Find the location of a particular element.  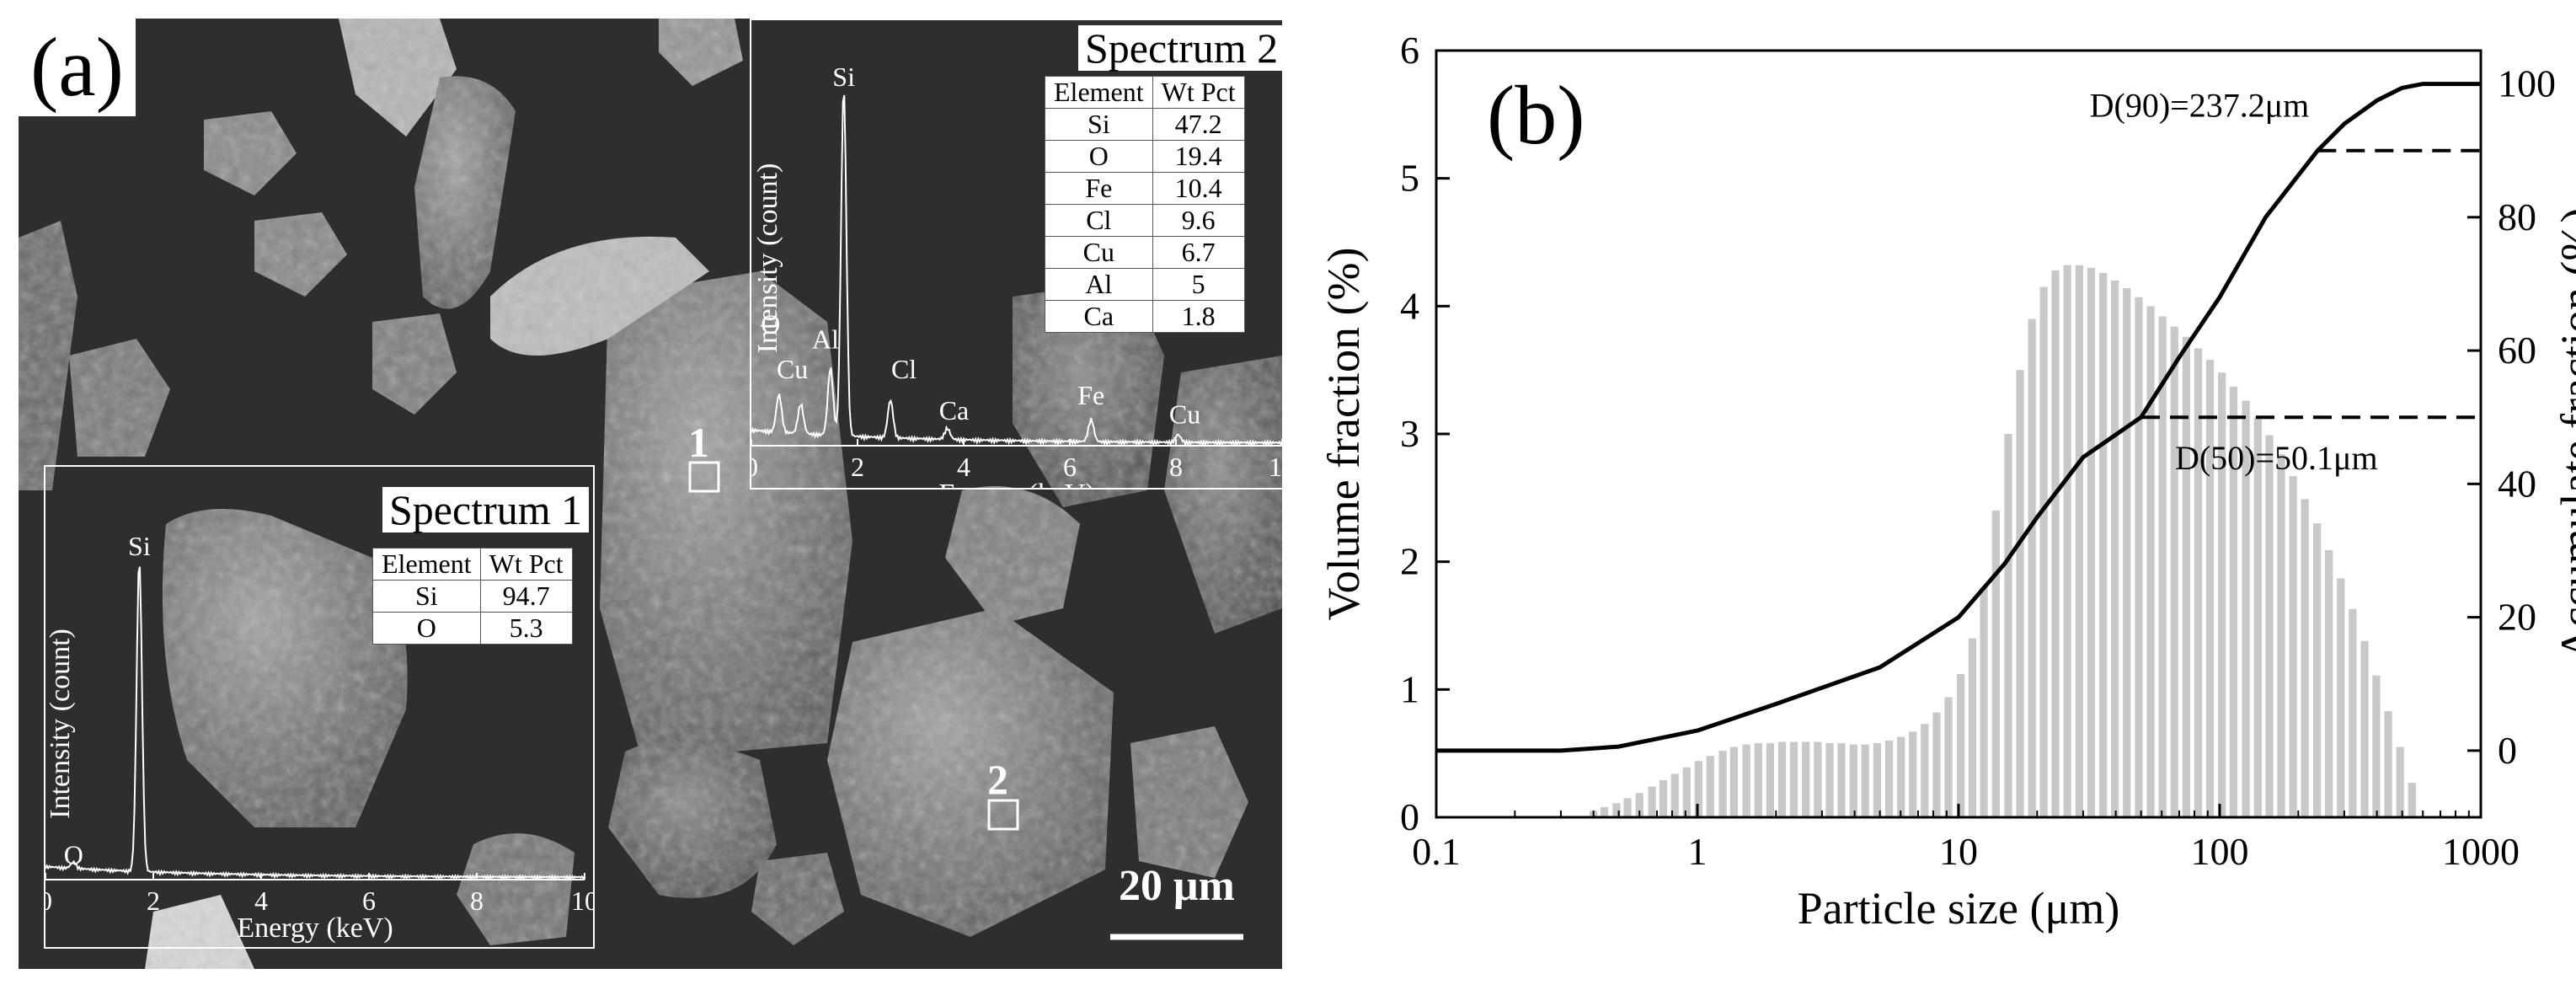

spectrum-1-x-tick-label: 4 is located at coordinates (261, 901).